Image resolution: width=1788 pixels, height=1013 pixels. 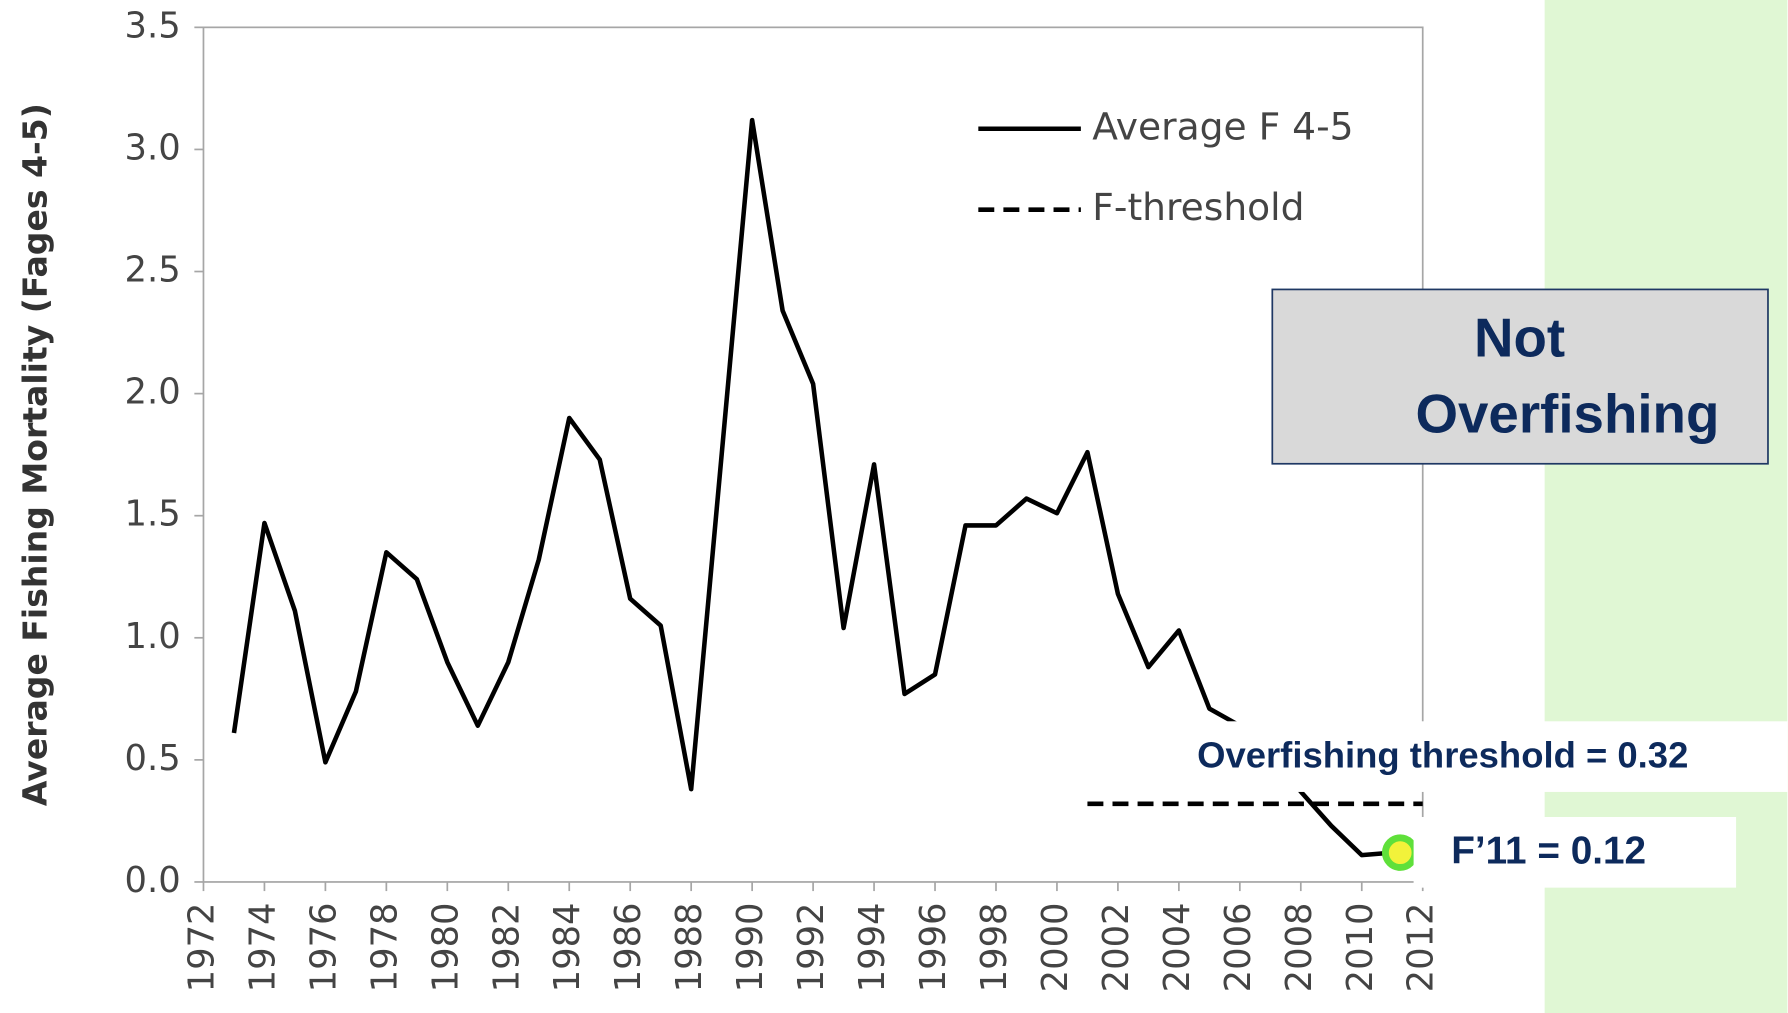 I want to click on y-tick-label: 1.5, so click(x=153, y=514).